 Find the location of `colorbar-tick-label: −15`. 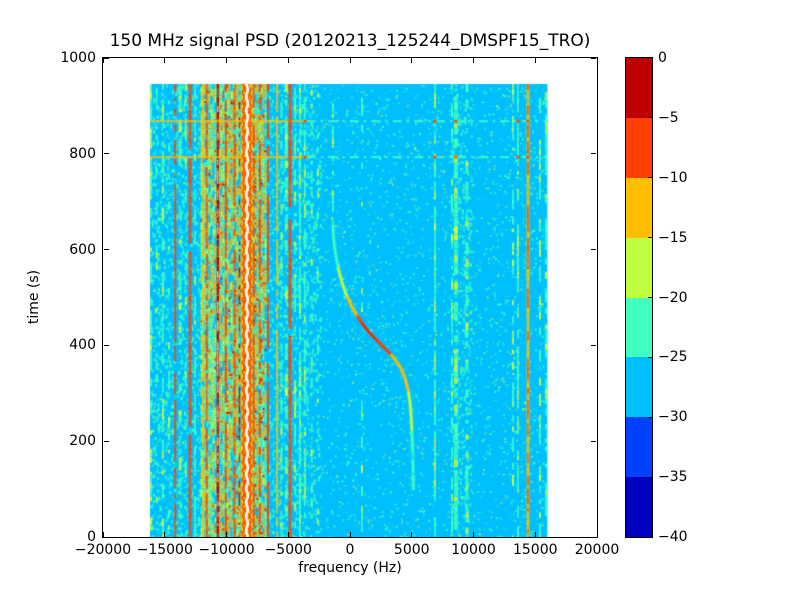

colorbar-tick-label: −15 is located at coordinates (673, 237).